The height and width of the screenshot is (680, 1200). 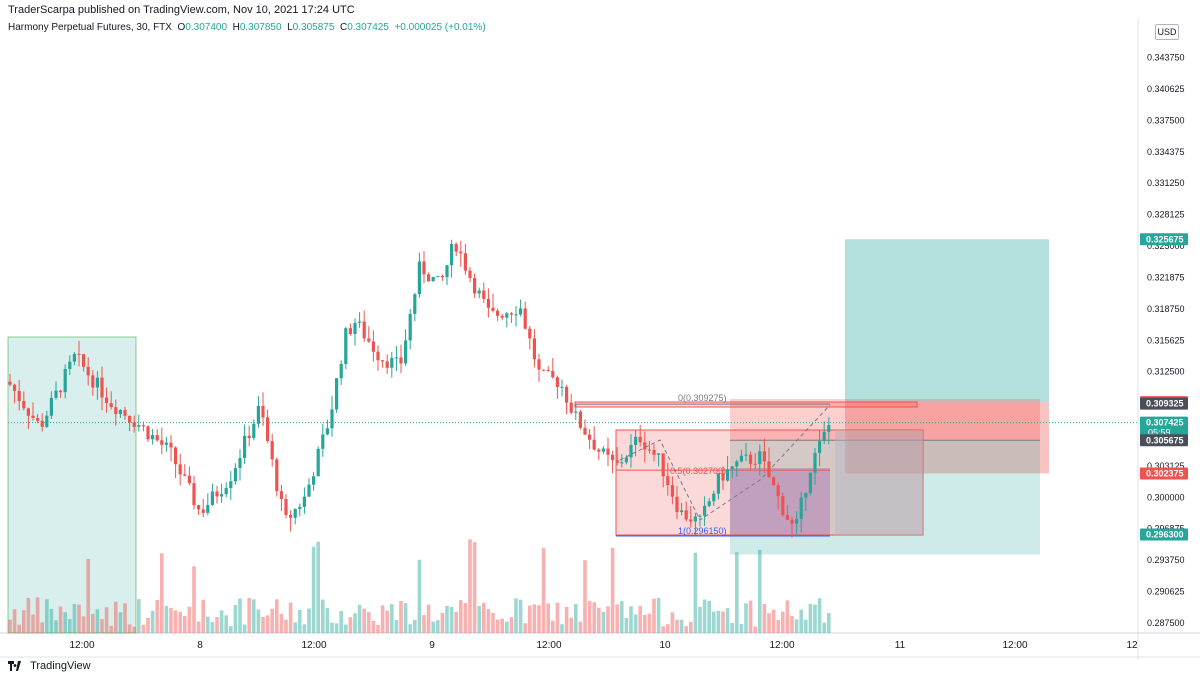 I want to click on price-tick-label: 0.343750, so click(x=1166, y=58).